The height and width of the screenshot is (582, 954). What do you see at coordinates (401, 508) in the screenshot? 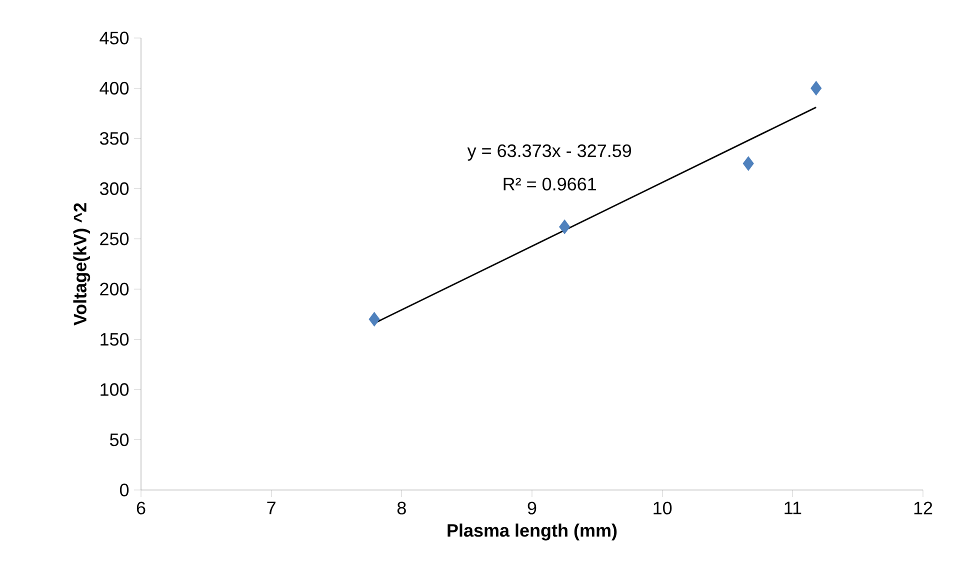
I see `x-tick-label: 8` at bounding box center [401, 508].